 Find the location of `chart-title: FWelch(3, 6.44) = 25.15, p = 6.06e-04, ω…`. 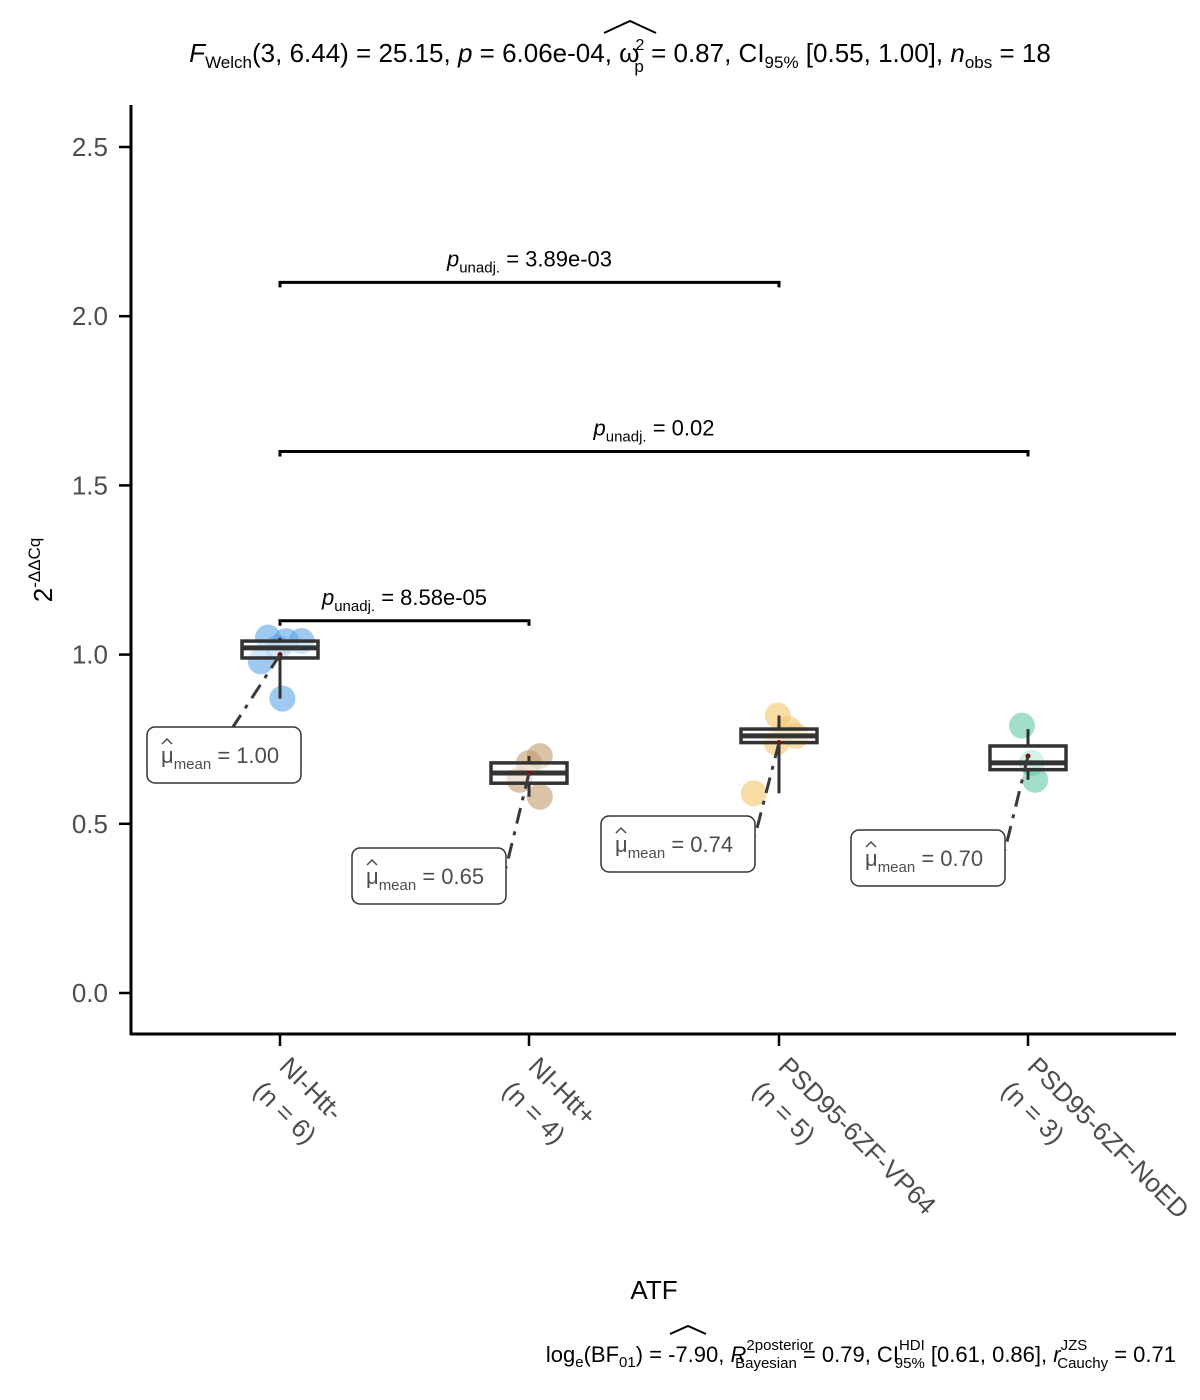

chart-title: FWelch(3, 6.44) = 25.15, p = 6.06e-04, ω… is located at coordinates (620, 56).